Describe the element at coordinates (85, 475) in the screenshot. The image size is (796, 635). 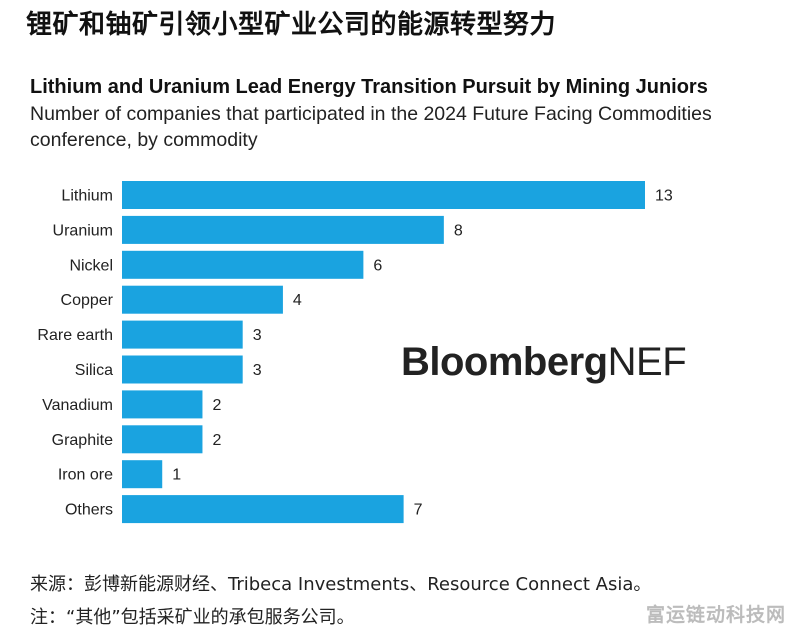
I see `category-label: Iron ore` at that location.